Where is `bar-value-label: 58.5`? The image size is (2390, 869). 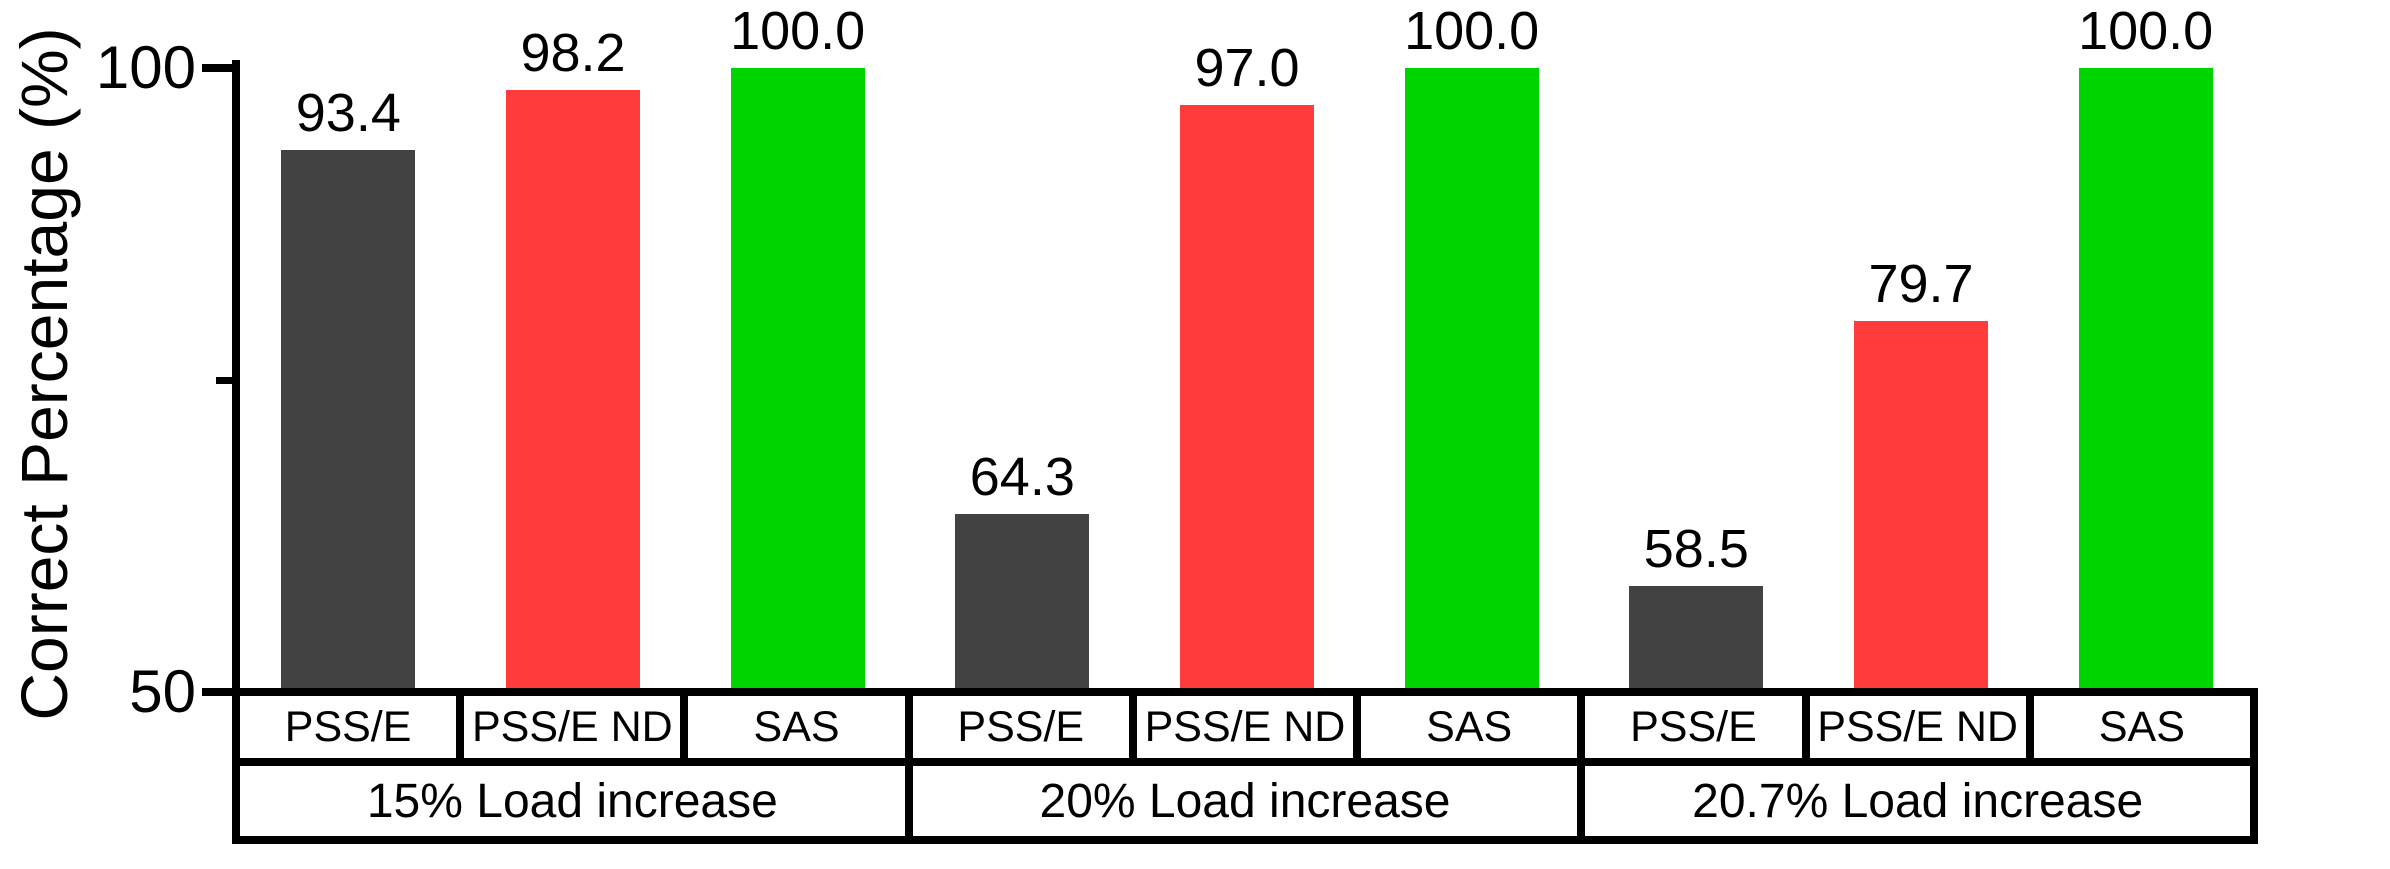
bar-value-label: 58.5 is located at coordinates (1696, 548).